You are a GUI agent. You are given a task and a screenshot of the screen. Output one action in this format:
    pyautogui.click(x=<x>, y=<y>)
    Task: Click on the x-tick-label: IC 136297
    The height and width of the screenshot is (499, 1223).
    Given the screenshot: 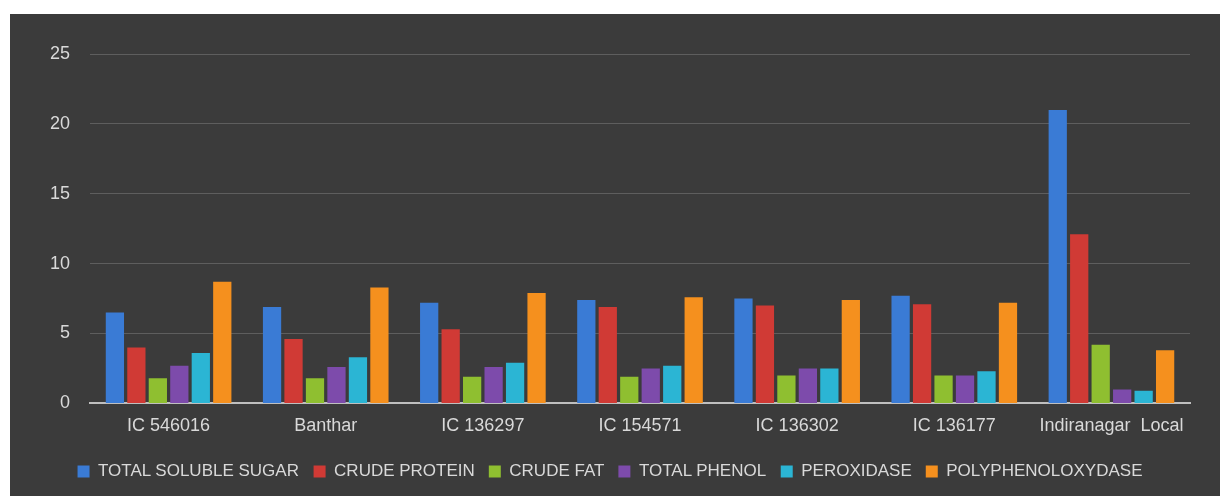 What is the action you would take?
    pyautogui.click(x=483, y=425)
    